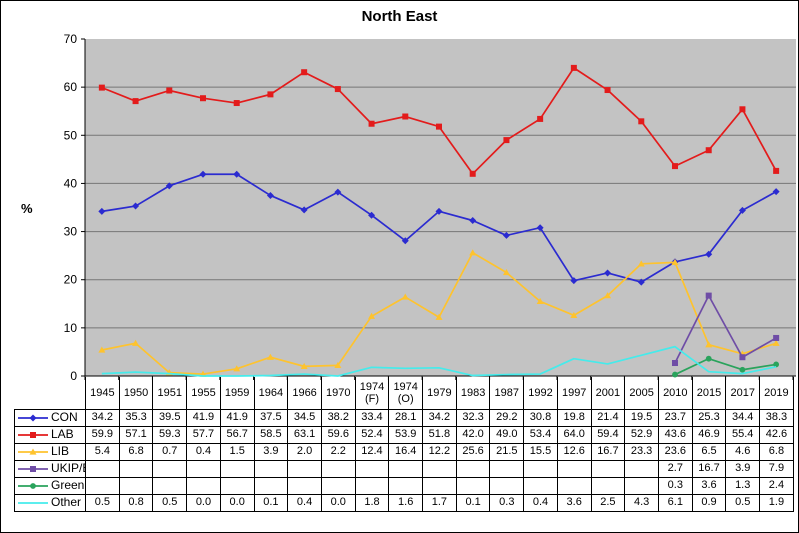  I want to click on table-cell: 6.8, so click(136, 451).